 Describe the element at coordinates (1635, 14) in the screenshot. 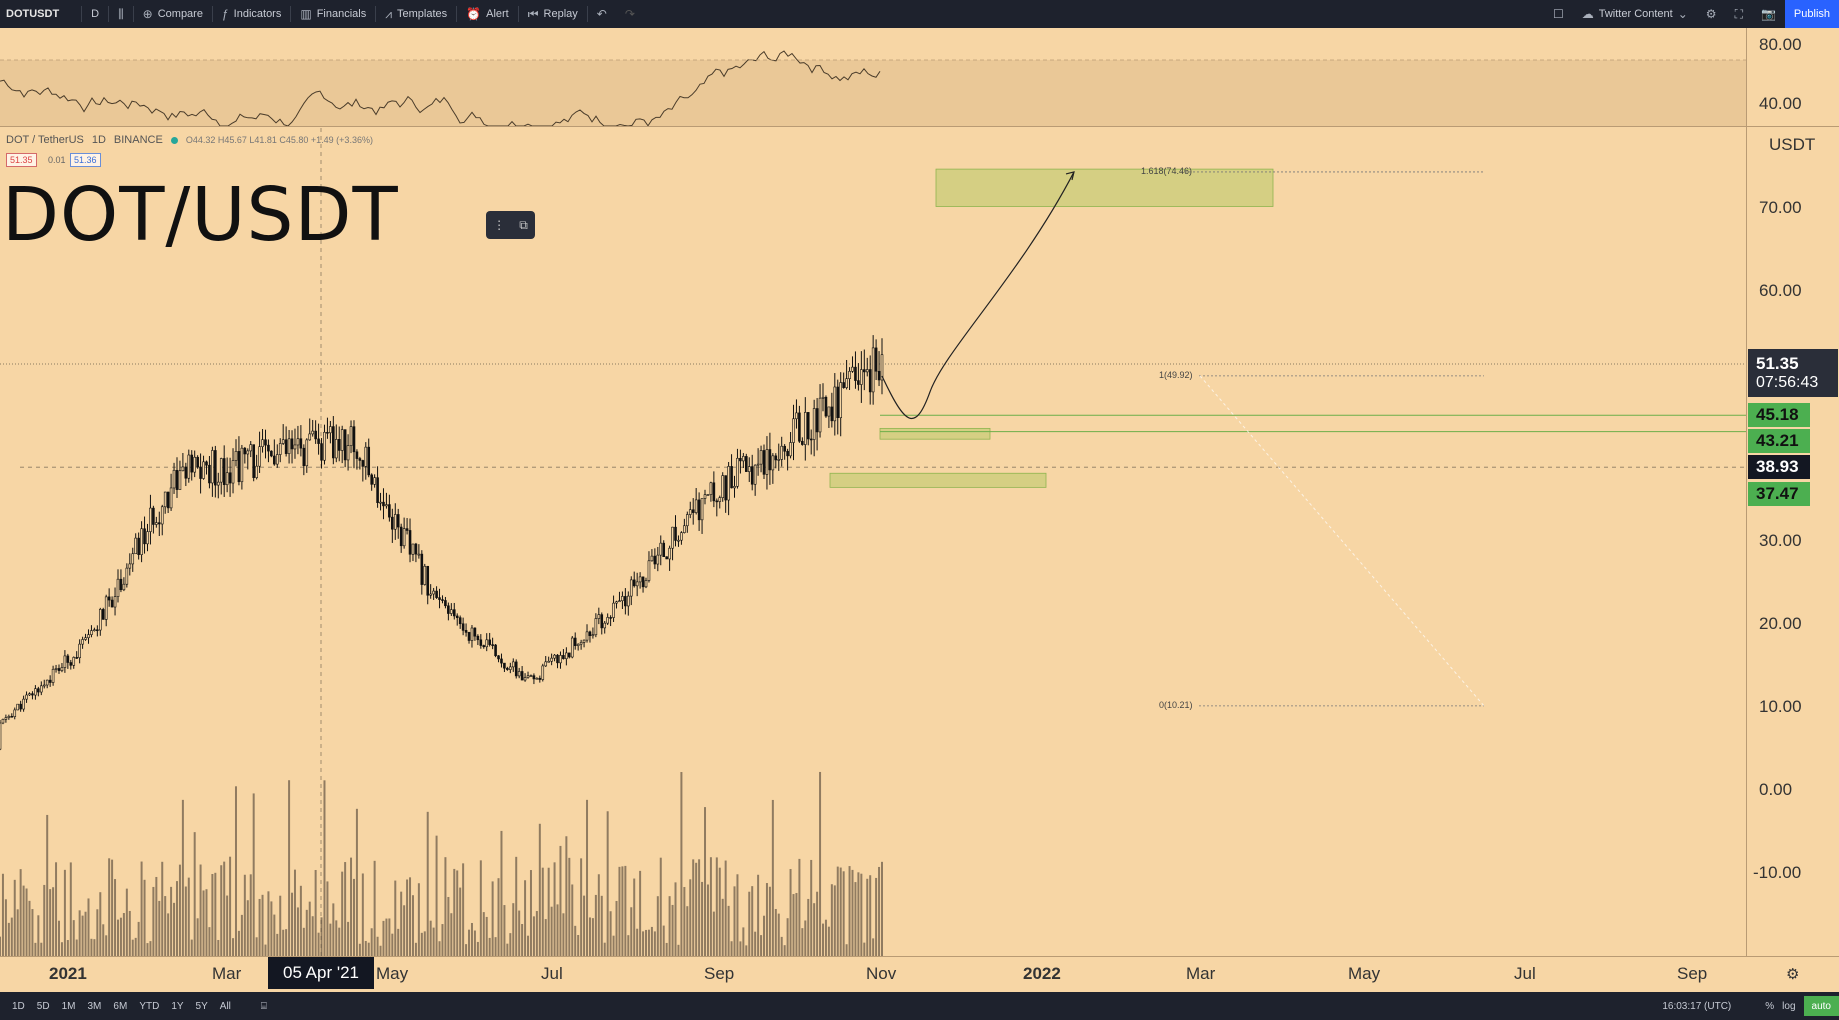

I see `layout-name-button: ☁ Twitter Content ⌄` at that location.